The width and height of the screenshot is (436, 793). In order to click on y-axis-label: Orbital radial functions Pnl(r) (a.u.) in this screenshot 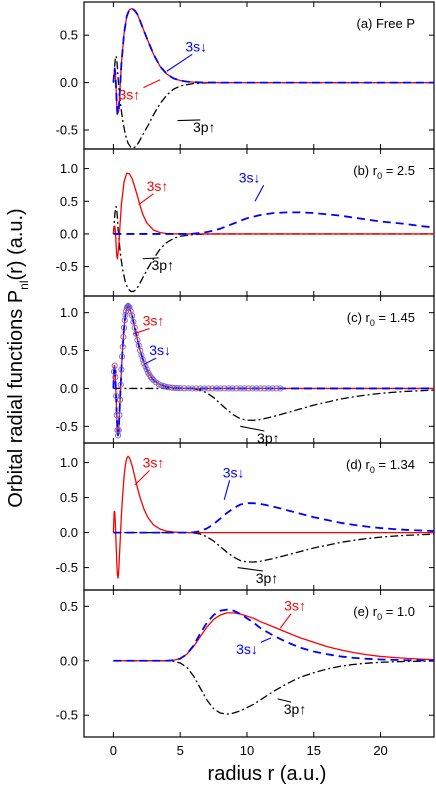, I will do `click(18, 357)`.